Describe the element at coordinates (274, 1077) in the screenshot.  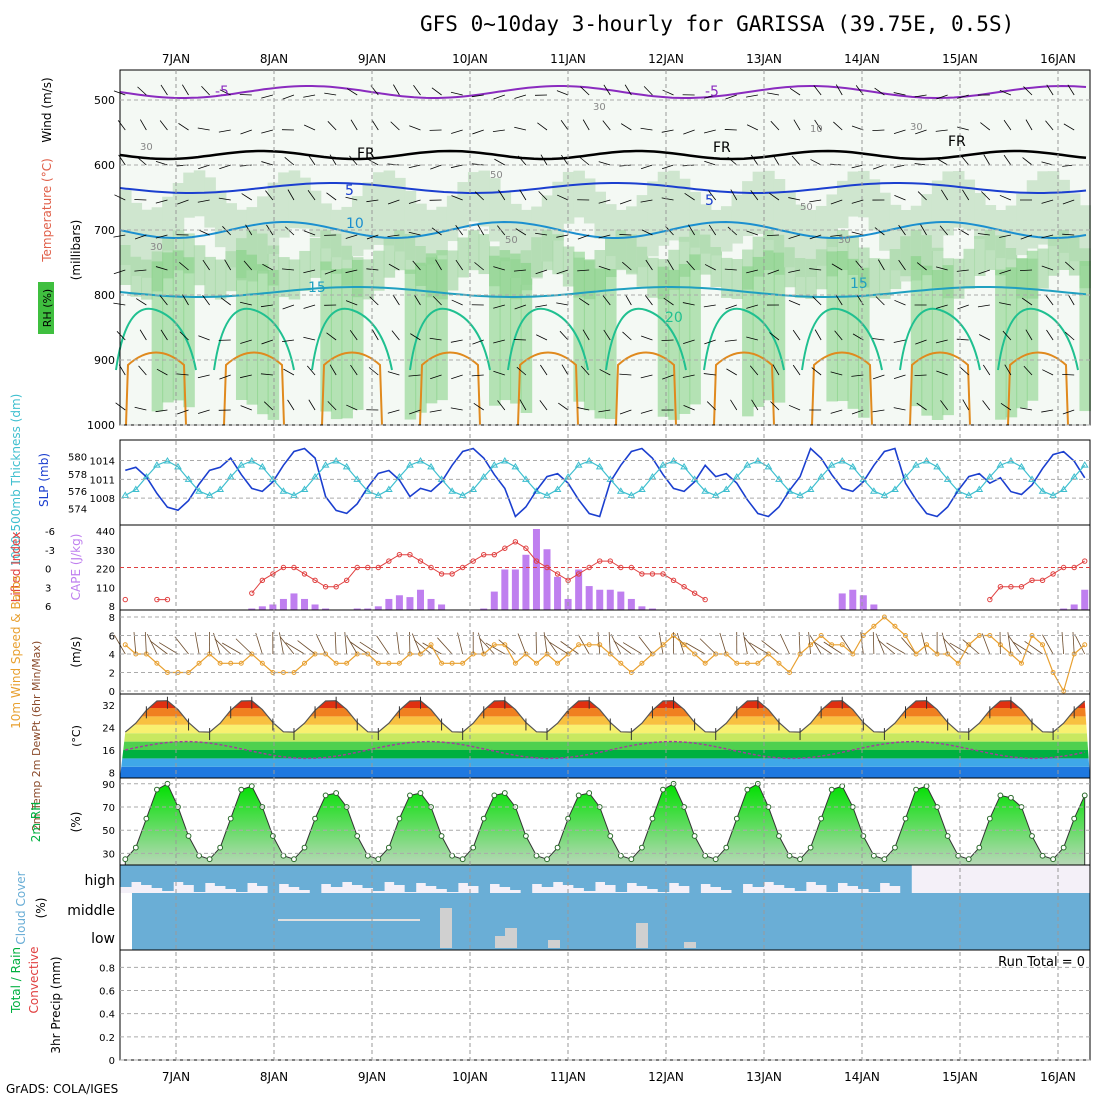
I see `date-label-bottom: 8JAN` at that location.